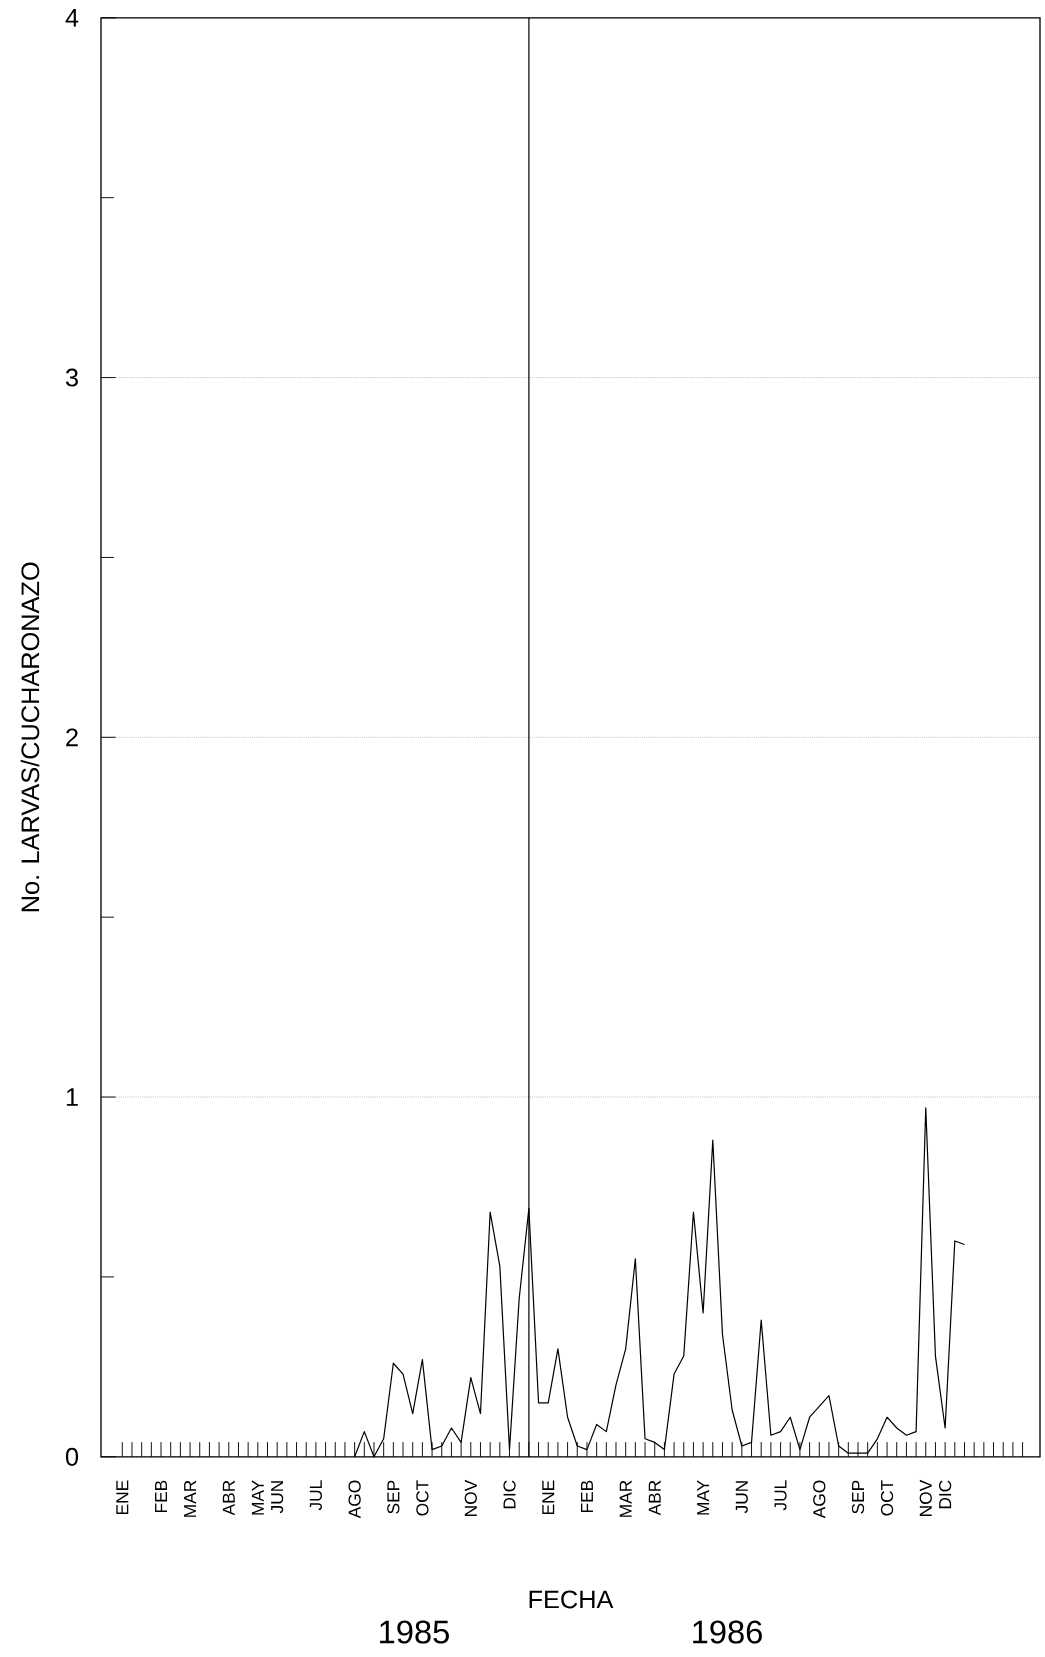 The width and height of the screenshot is (1045, 1657). Describe the element at coordinates (72, 737) in the screenshot. I see `y-tick-label: 2` at that location.